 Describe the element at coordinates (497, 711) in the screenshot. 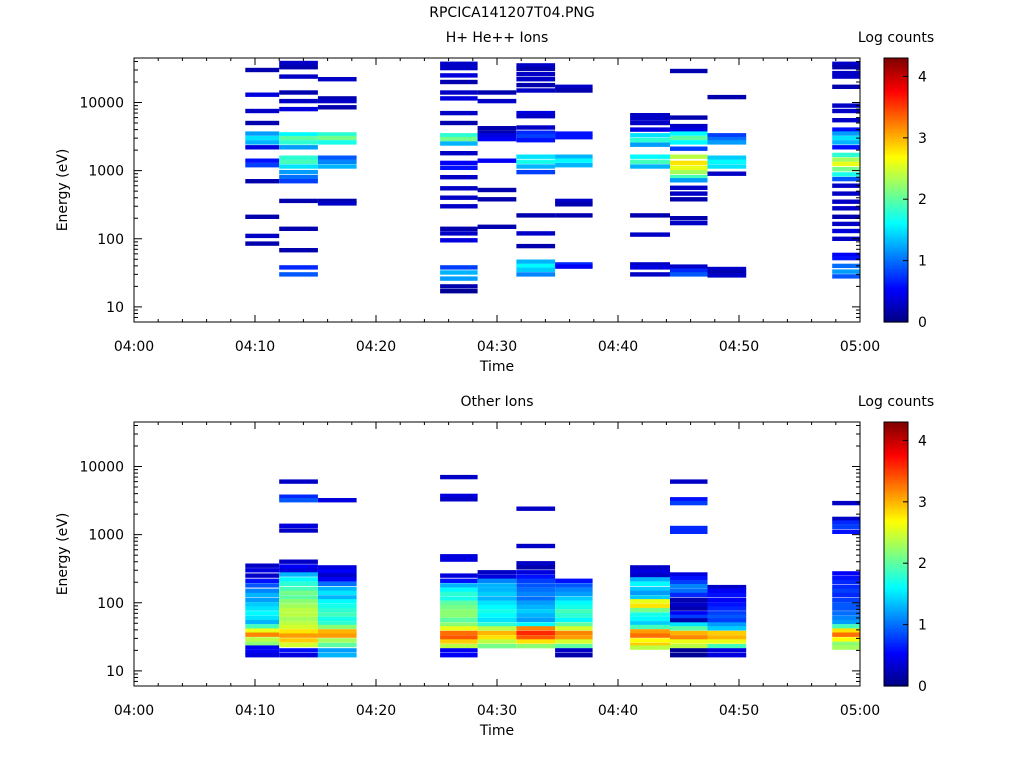

I see `x-tick-label: 04:30` at that location.